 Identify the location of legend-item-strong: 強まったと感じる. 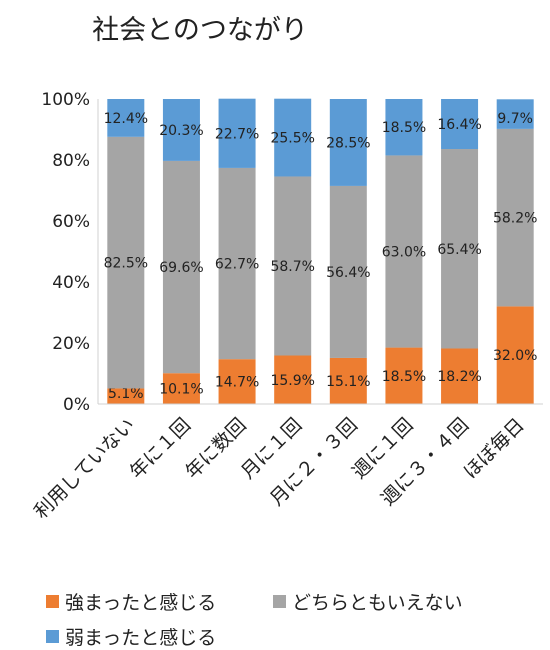
(131, 601).